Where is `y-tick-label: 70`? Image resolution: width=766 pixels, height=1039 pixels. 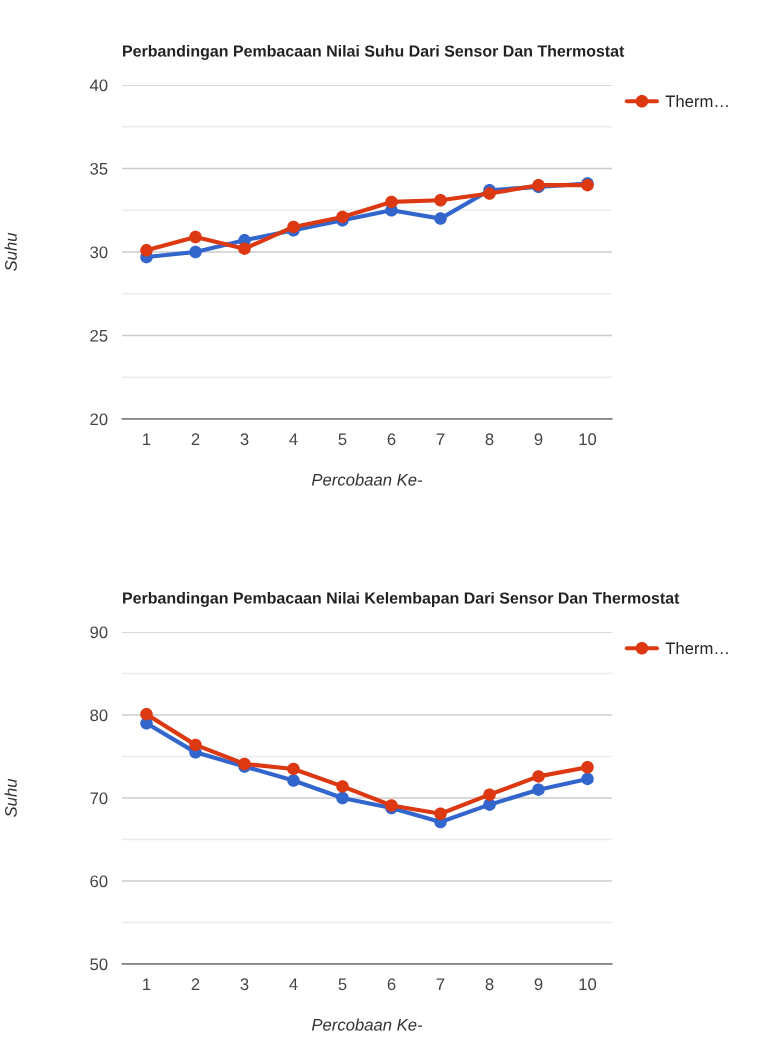 y-tick-label: 70 is located at coordinates (99, 798).